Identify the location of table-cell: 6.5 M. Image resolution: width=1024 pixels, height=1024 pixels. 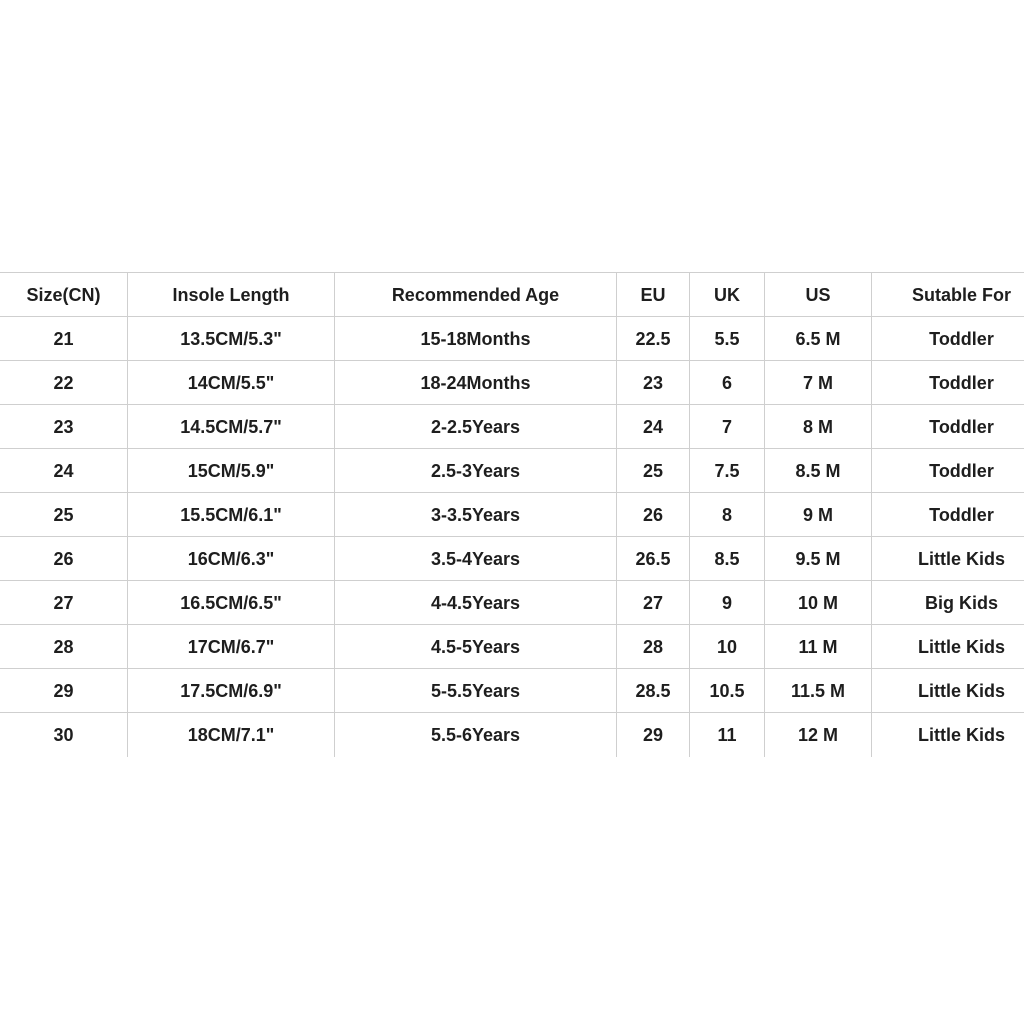
(817, 339).